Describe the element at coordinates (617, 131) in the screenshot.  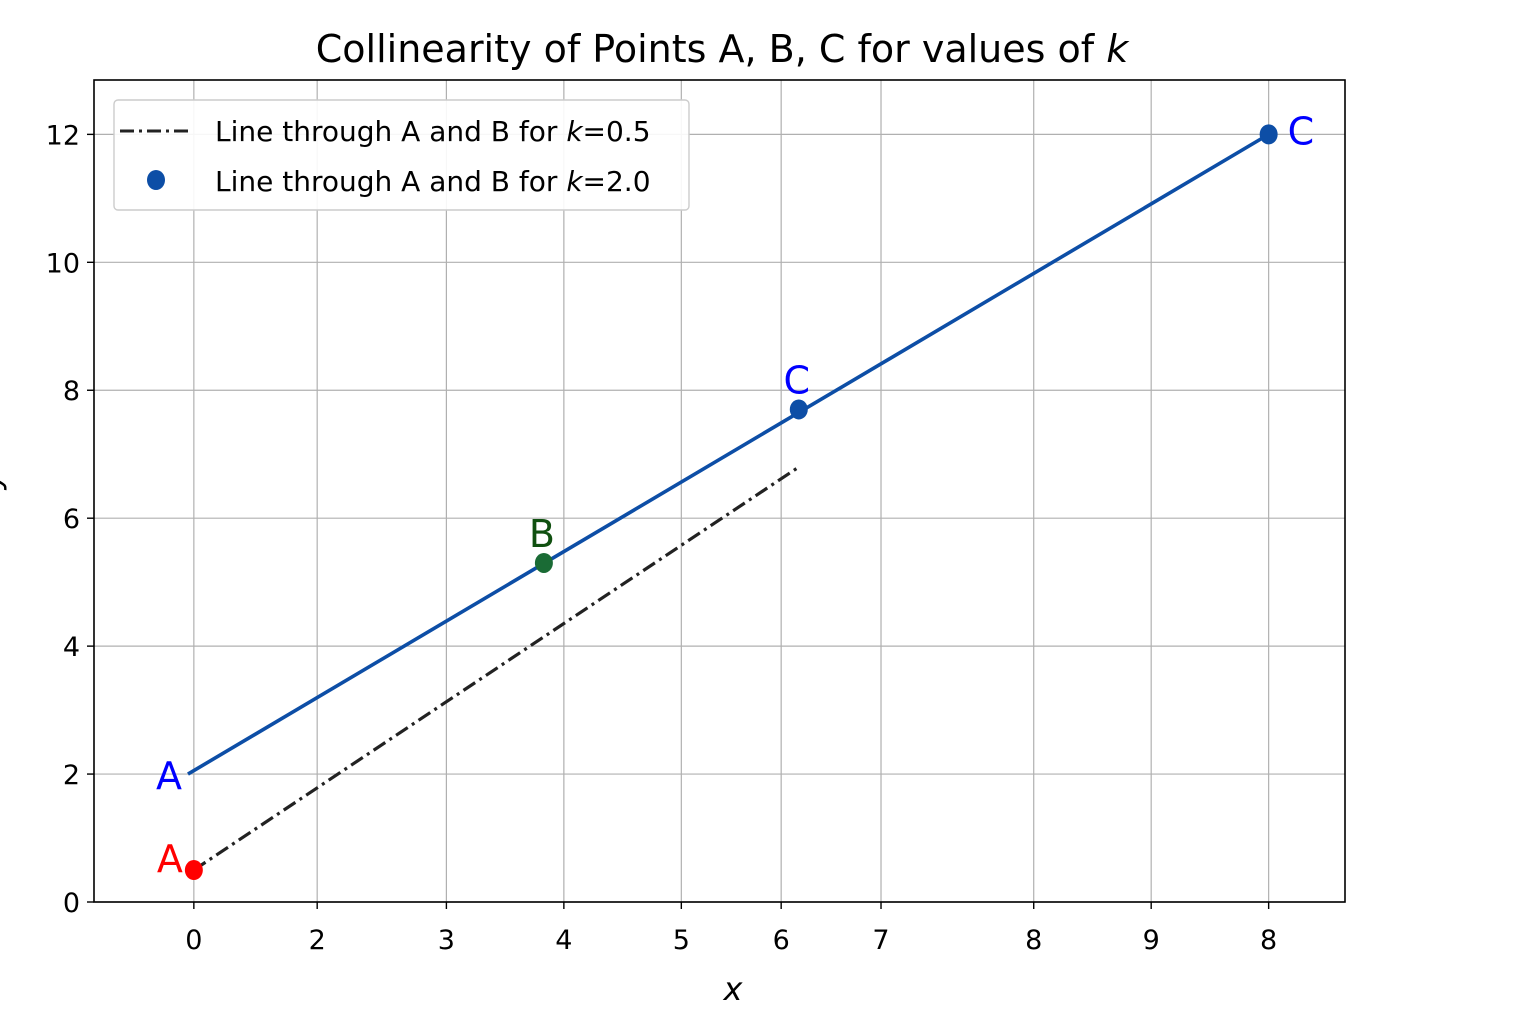
I see `legend-entry-k05-suffix: =0.5` at that location.